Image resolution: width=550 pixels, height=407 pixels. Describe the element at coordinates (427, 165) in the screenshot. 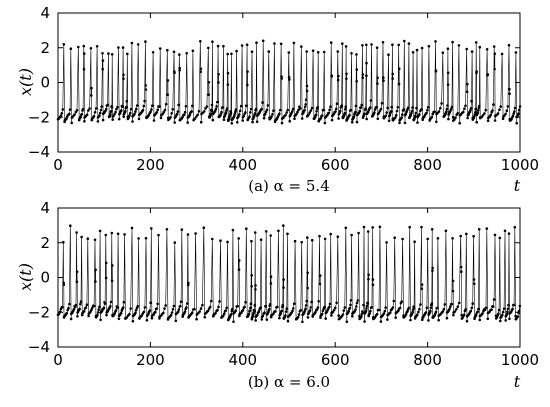

I see `x-tick-label: 800` at that location.